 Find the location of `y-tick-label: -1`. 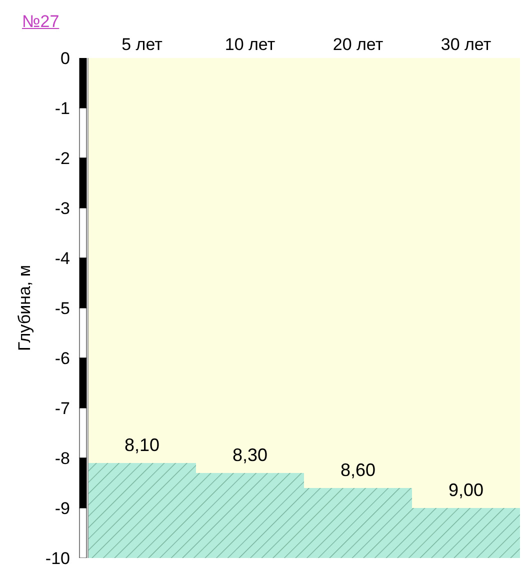

y-tick-label: -1 is located at coordinates (62, 108).